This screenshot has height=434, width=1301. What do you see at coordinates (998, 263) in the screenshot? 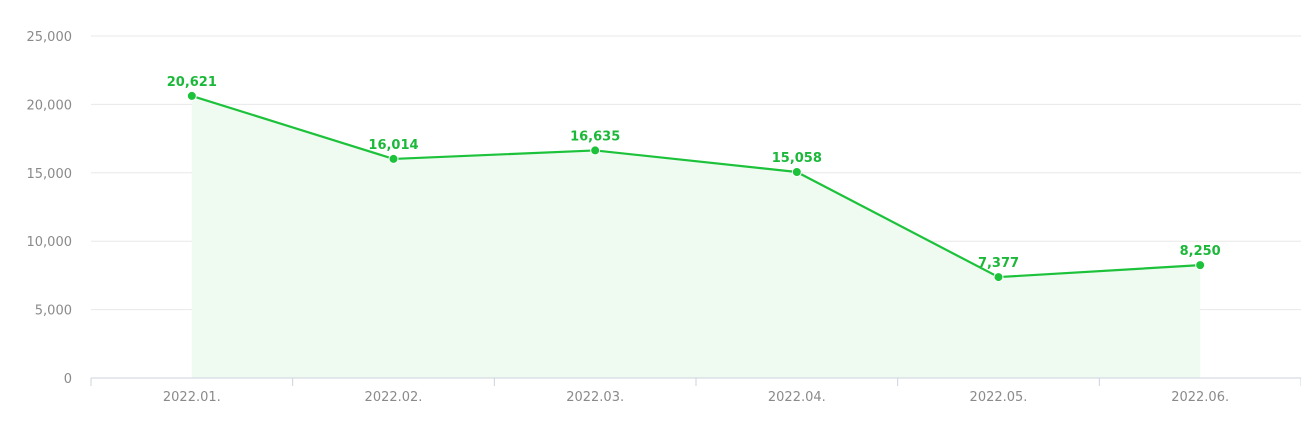
I see `data-label: 7,377` at bounding box center [998, 263].